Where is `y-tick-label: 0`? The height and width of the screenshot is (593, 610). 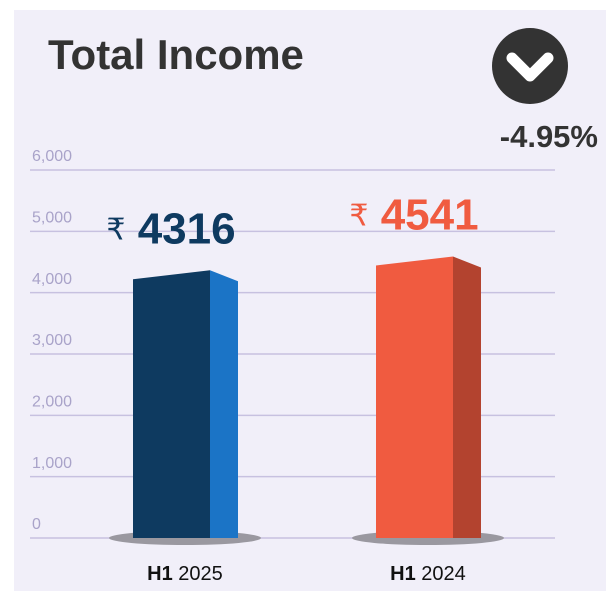 y-tick-label: 0 is located at coordinates (36, 524).